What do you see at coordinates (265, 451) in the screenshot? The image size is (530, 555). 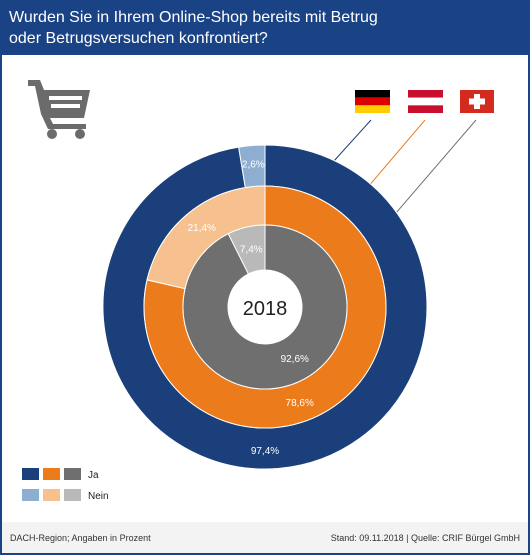 I see `slice-label-outer-ja: 97,4%` at bounding box center [265, 451].